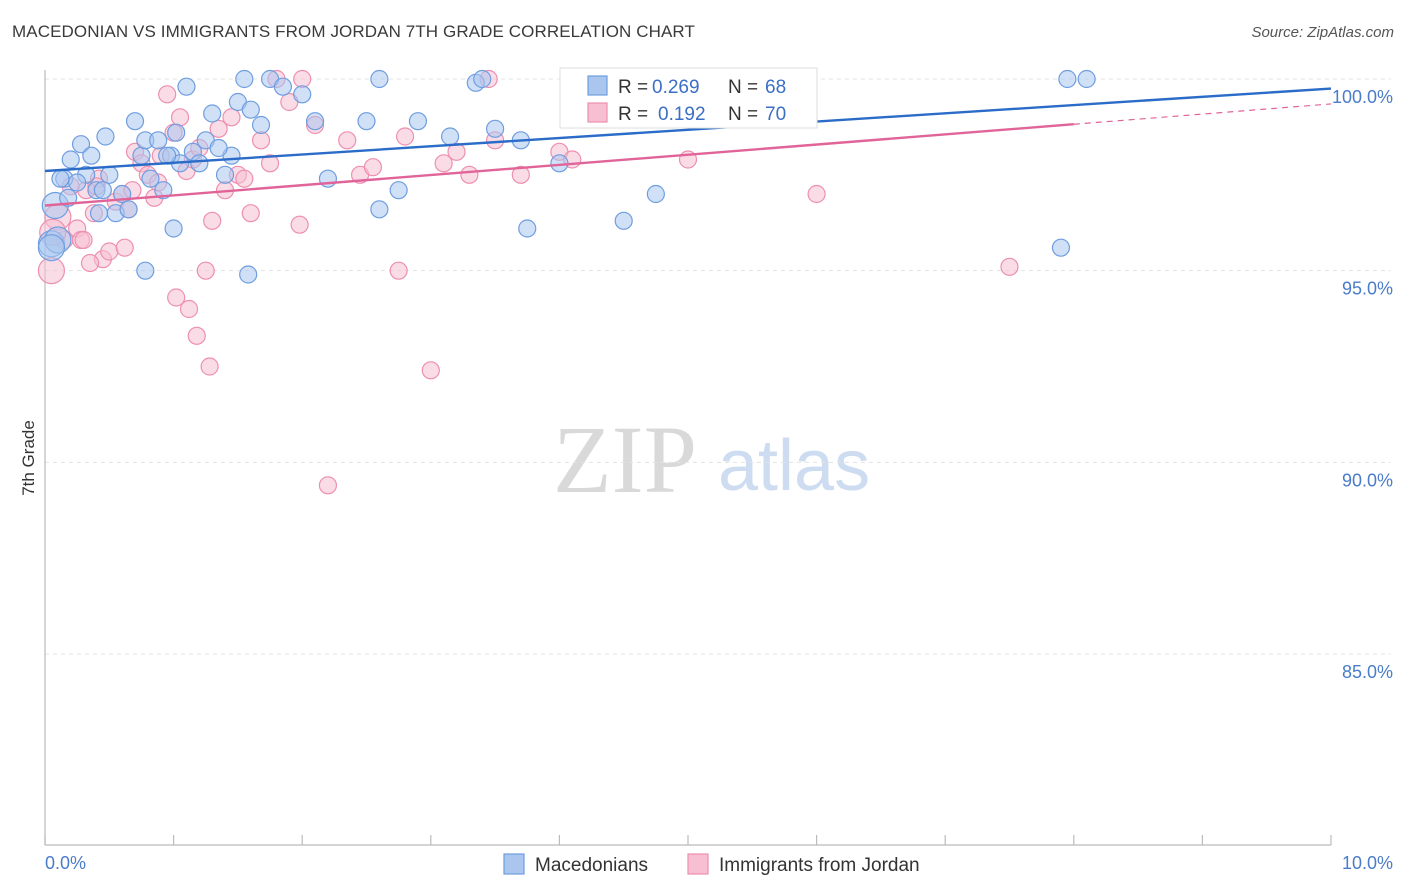  I want to click on y-axis-title: 7th Grade, so click(28, 458).